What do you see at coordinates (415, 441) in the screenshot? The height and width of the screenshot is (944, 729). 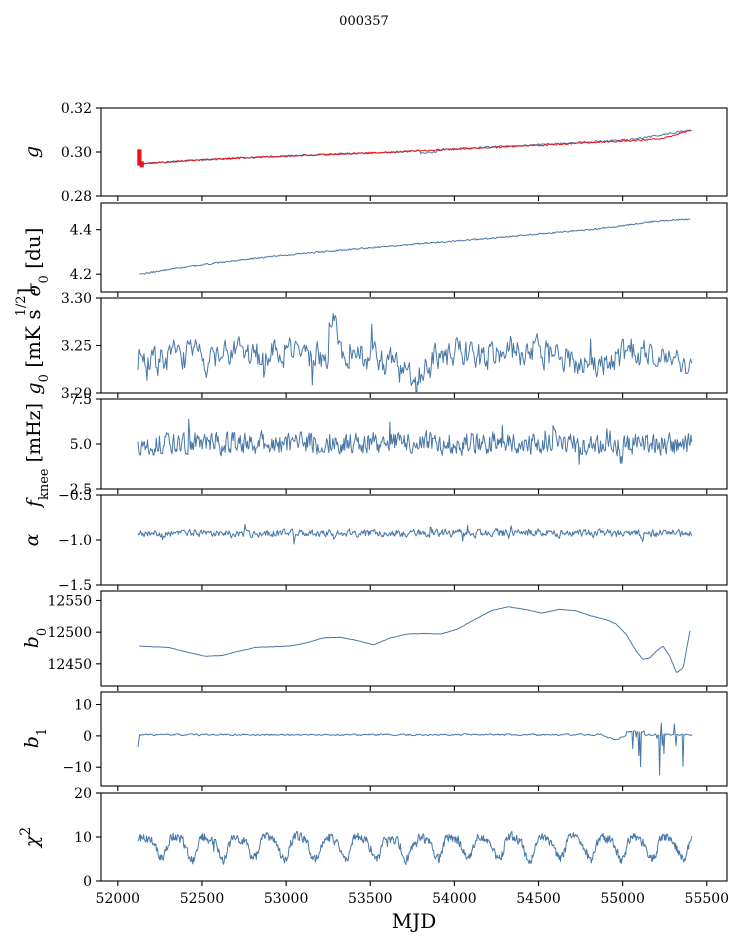 I see `series-fknee` at bounding box center [415, 441].